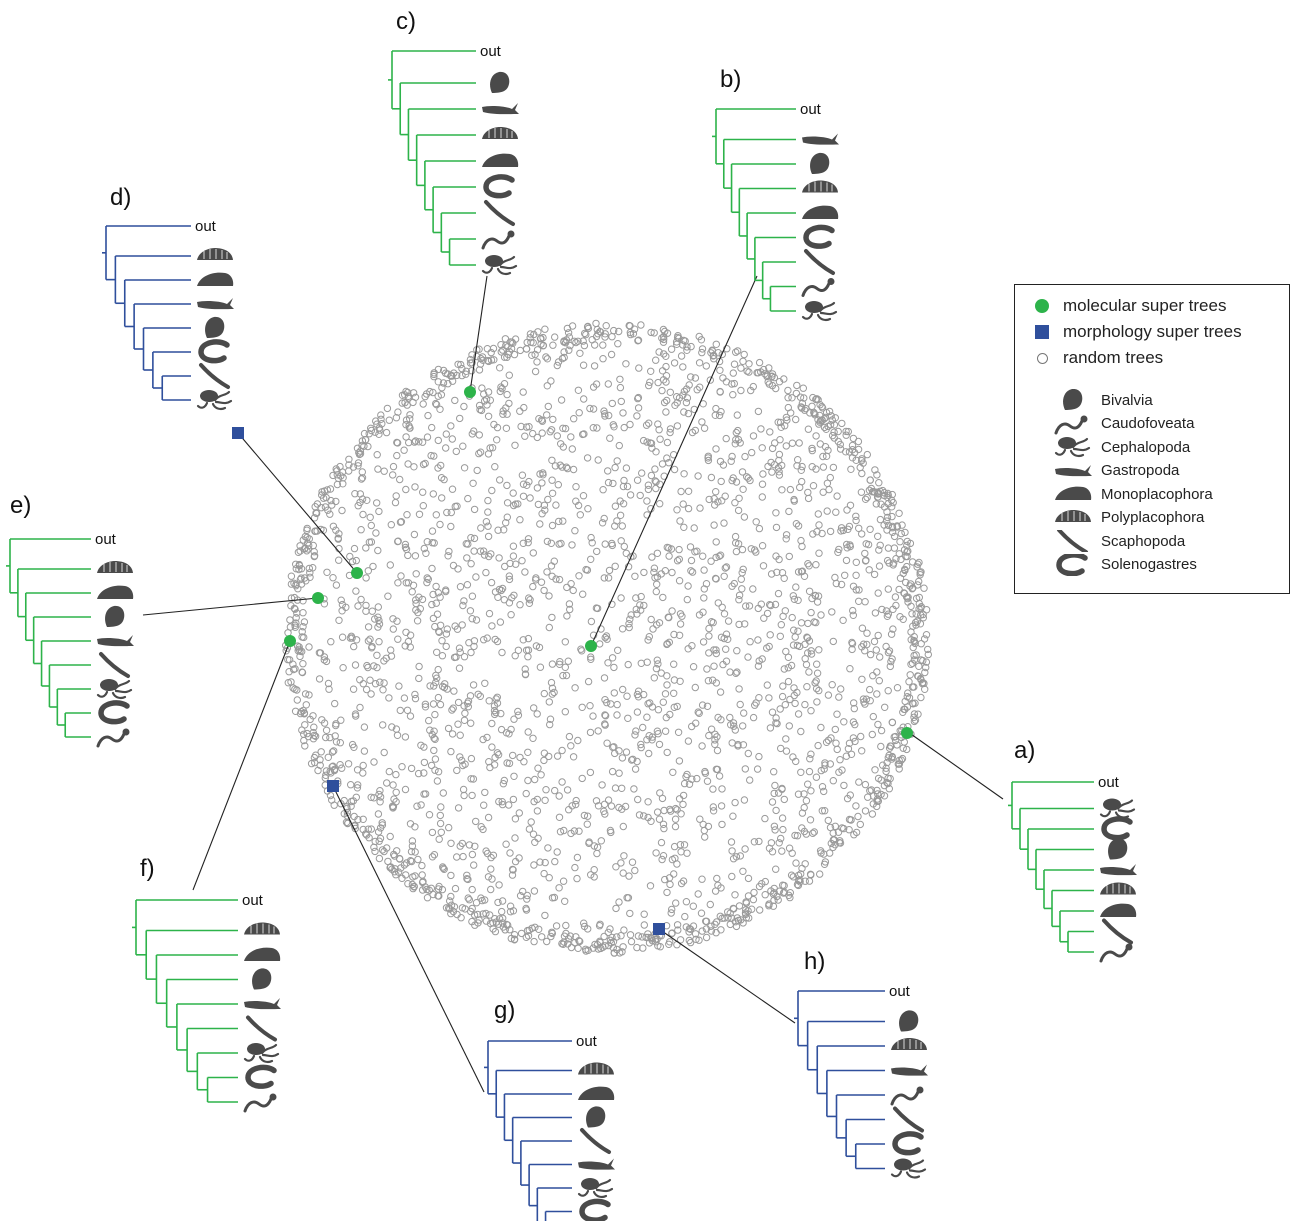 The width and height of the screenshot is (1291, 1221). Describe the element at coordinates (549, 1127) in the screenshot. I see `tree-panel-g: out` at that location.